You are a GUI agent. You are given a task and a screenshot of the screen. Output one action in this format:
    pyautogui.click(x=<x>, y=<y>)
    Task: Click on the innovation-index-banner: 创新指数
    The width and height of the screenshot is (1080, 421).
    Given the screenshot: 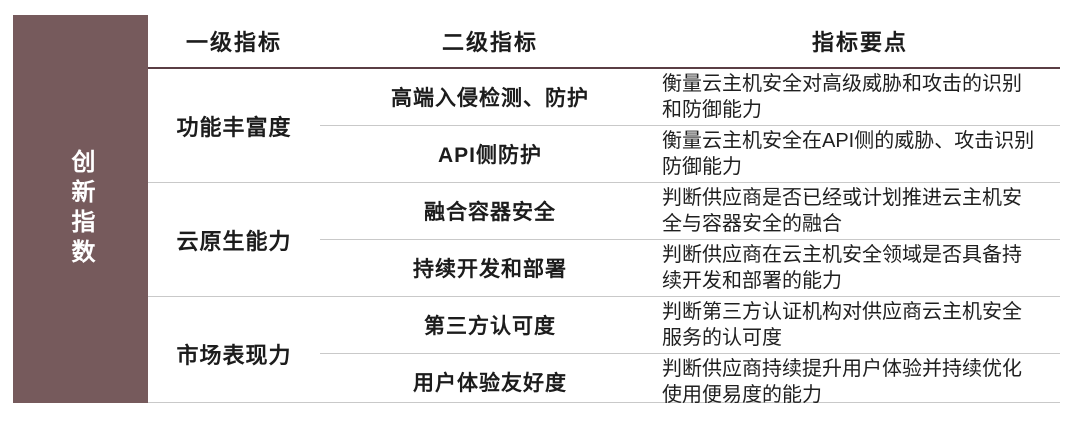 What is the action you would take?
    pyautogui.click(x=80, y=209)
    